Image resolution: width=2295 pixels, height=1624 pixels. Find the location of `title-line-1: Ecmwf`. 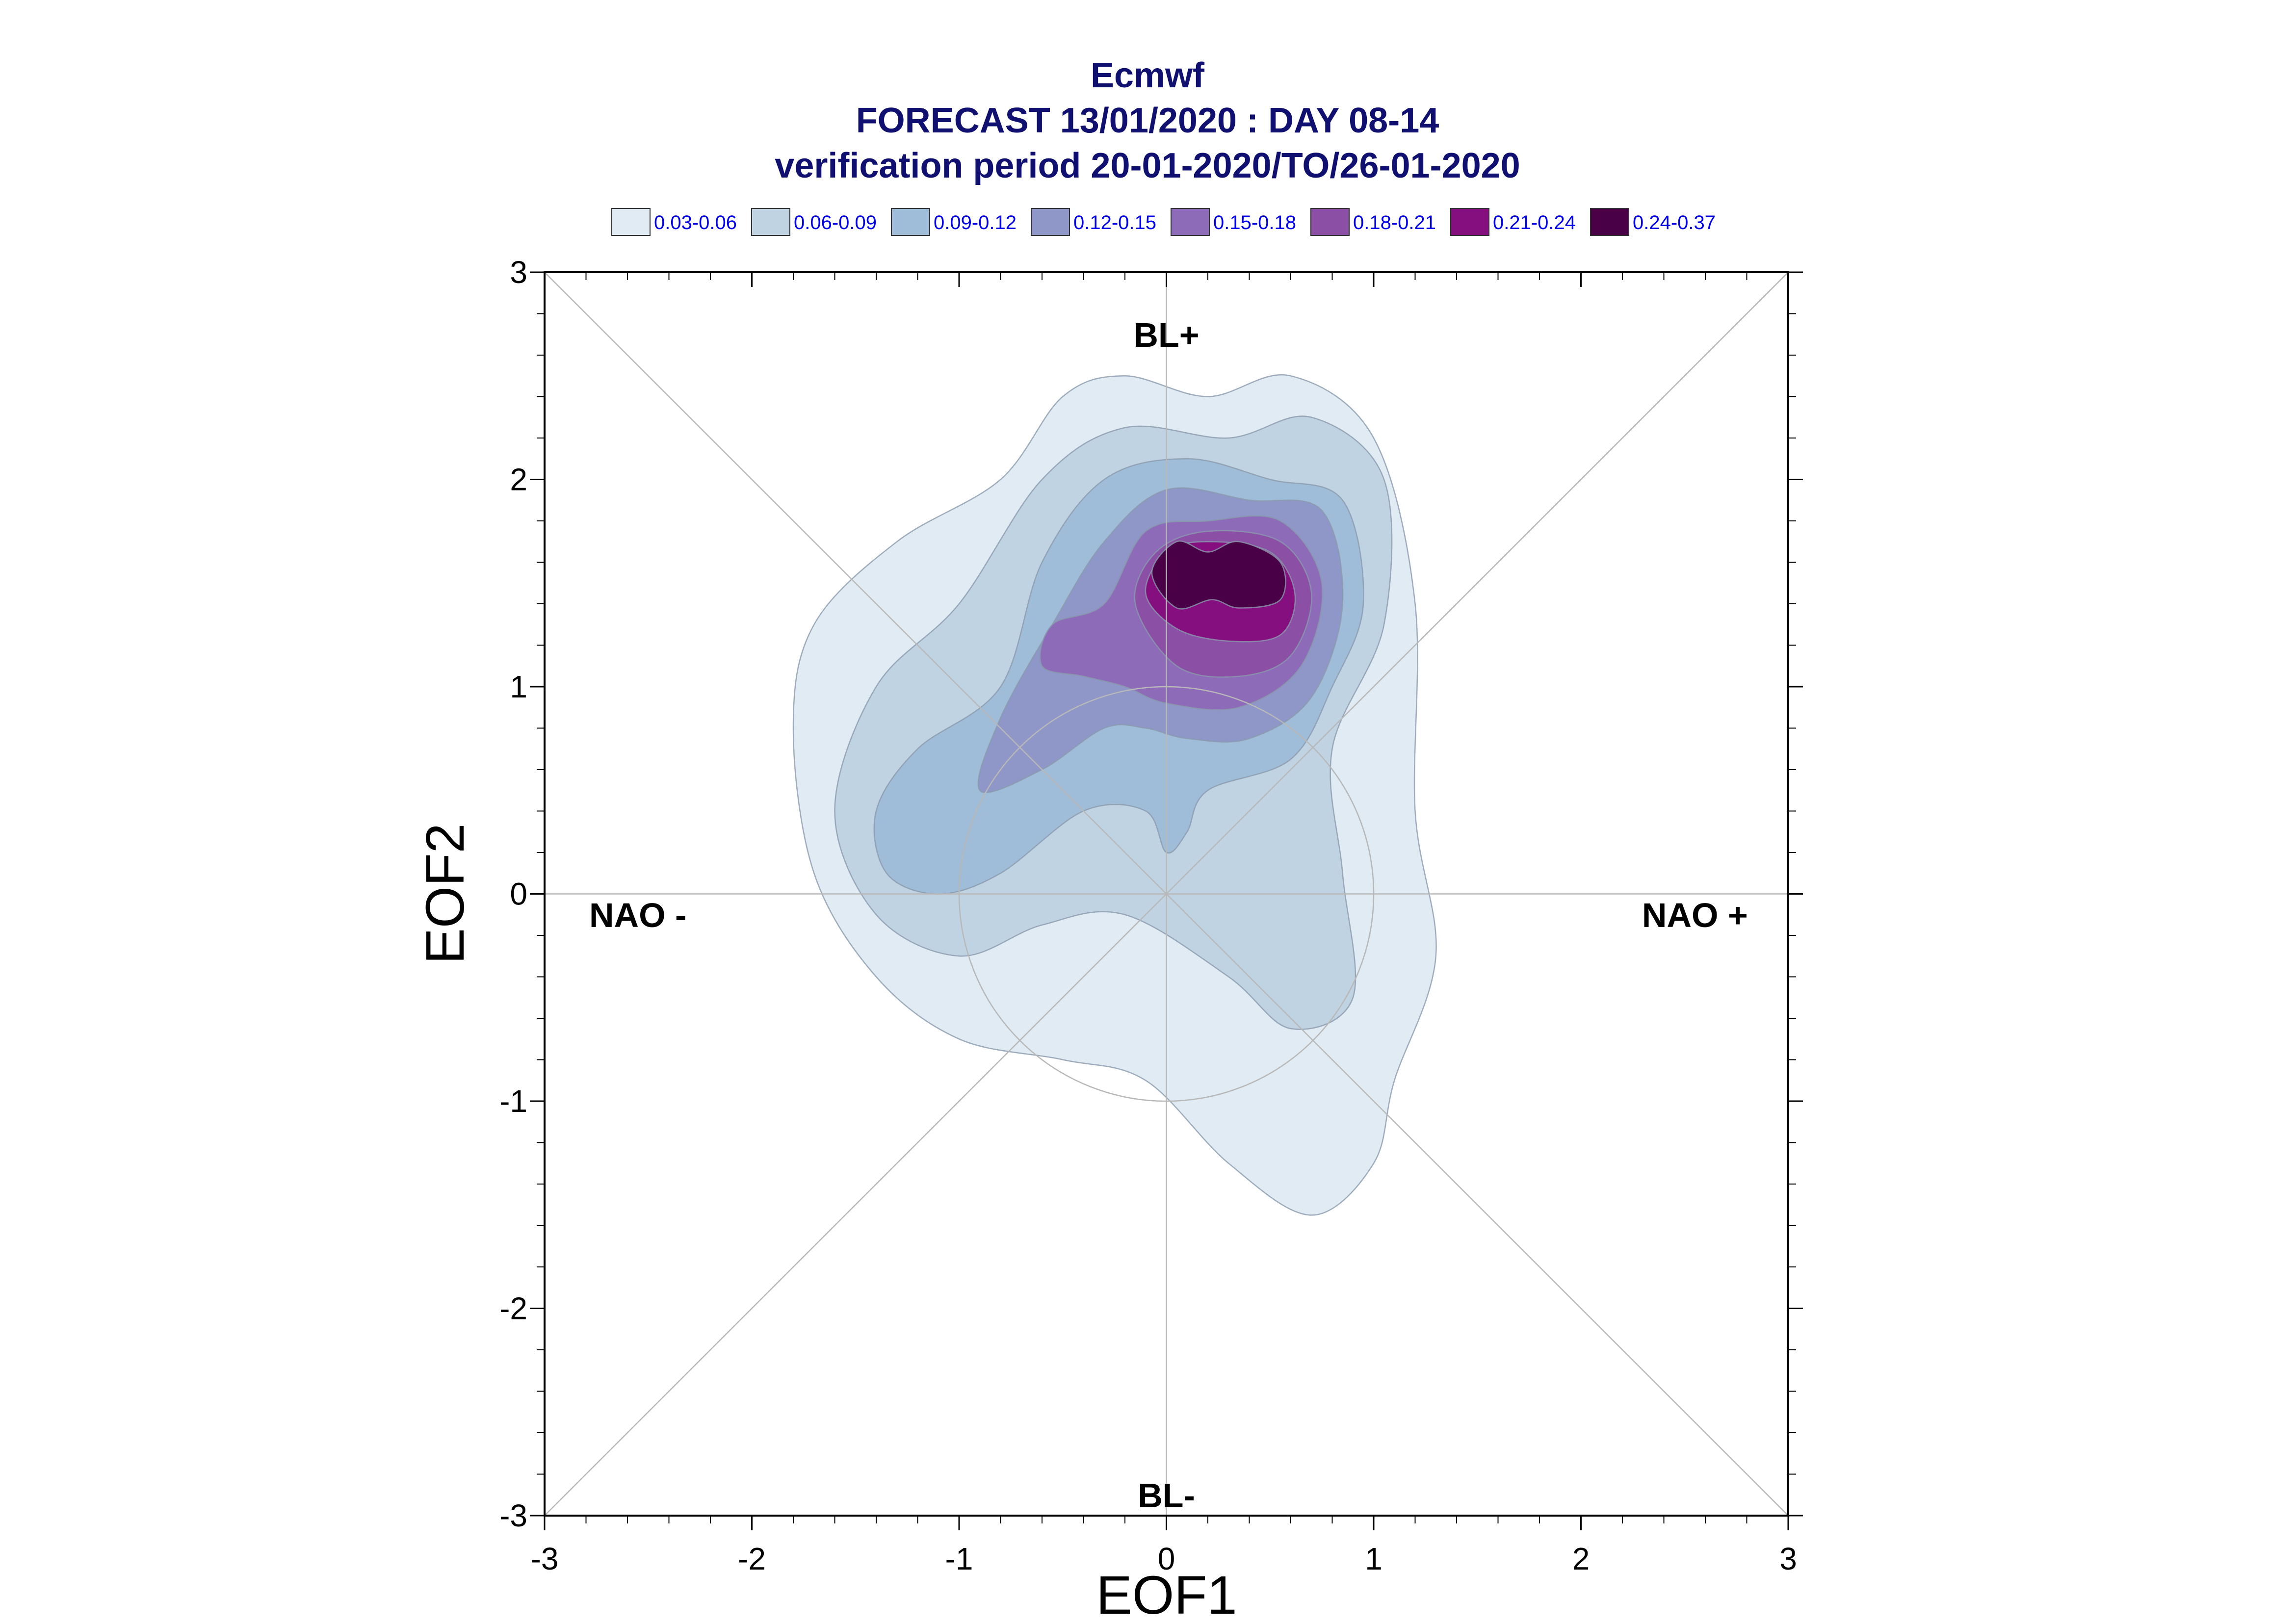

title-line-1: Ecmwf is located at coordinates (1148, 75).